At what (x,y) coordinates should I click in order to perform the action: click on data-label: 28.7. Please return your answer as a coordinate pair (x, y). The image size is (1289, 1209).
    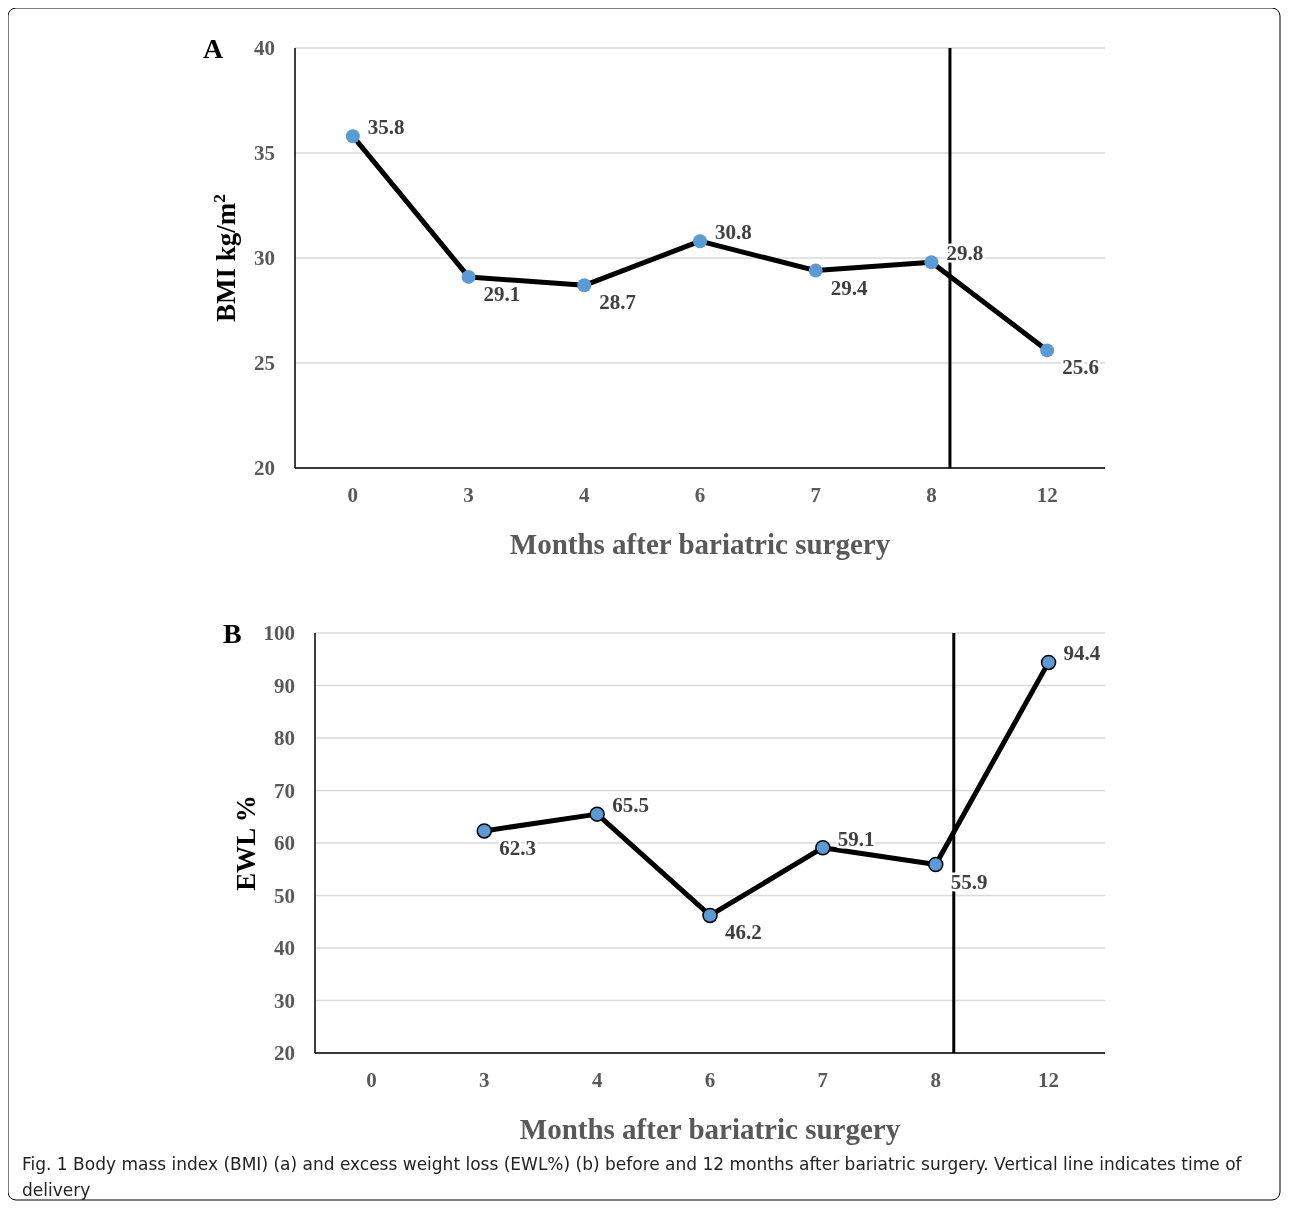
    Looking at the image, I should click on (618, 302).